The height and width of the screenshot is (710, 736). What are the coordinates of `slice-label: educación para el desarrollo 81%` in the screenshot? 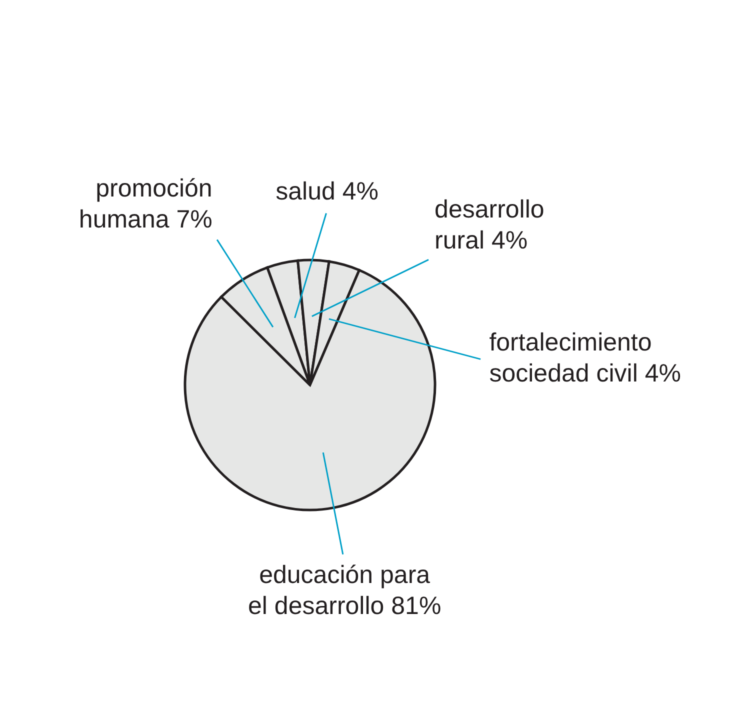 It's located at (345, 590).